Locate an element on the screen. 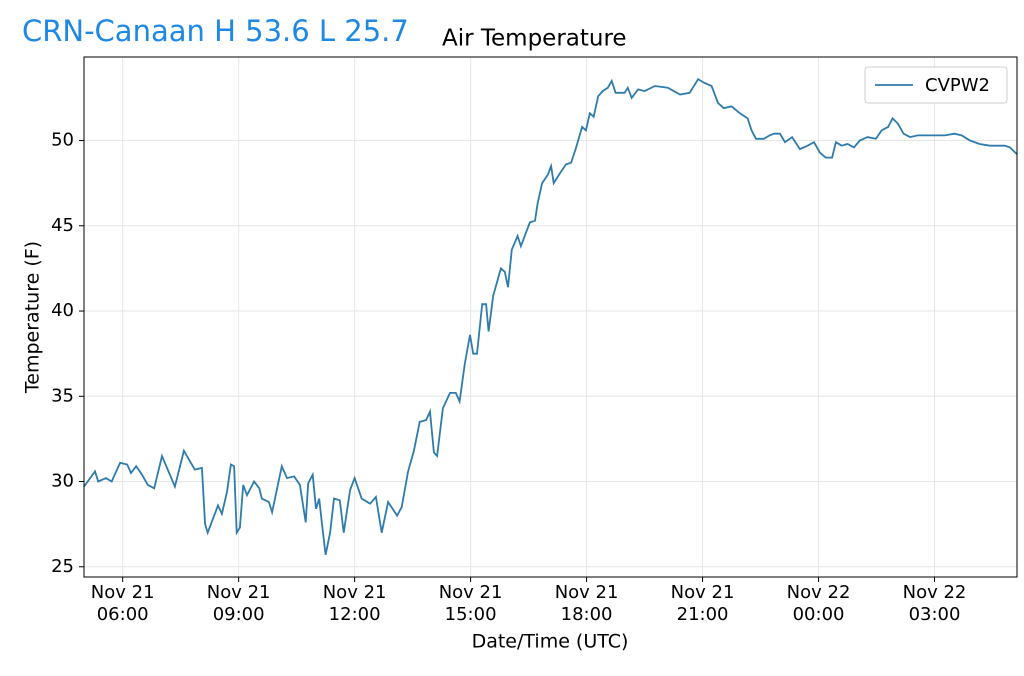 The height and width of the screenshot is (676, 1024). x-tick-label: Nov 22 03:00 is located at coordinates (934, 603).